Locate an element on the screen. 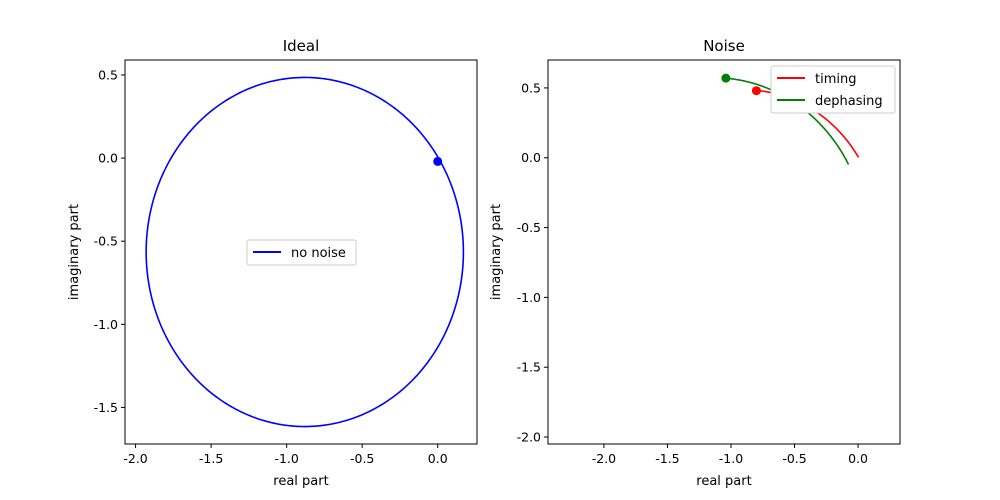 The width and height of the screenshot is (1000, 500). chart-title: Ideal is located at coordinates (301, 46).